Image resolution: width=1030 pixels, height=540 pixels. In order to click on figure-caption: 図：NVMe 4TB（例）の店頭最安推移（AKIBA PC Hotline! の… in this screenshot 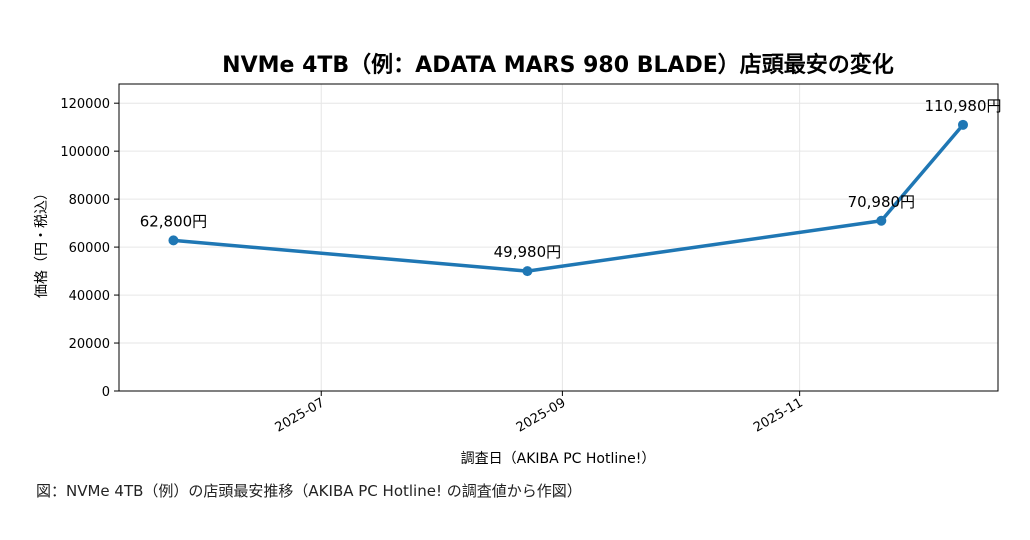, I will do `click(309, 491)`.